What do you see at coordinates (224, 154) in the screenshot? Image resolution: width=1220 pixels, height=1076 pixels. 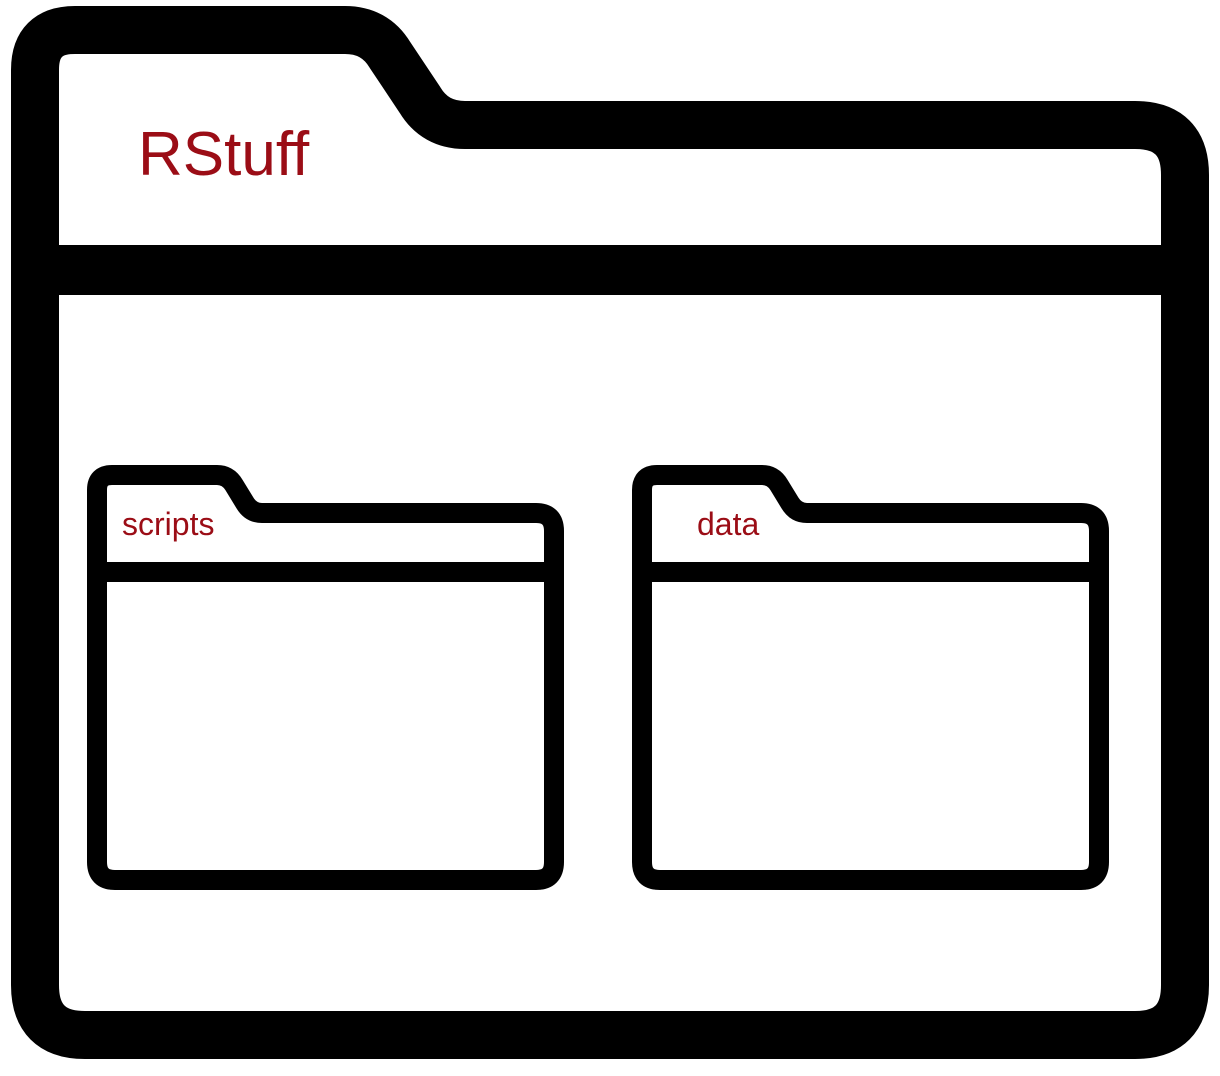 I see `main-folder-label: RStuff` at bounding box center [224, 154].